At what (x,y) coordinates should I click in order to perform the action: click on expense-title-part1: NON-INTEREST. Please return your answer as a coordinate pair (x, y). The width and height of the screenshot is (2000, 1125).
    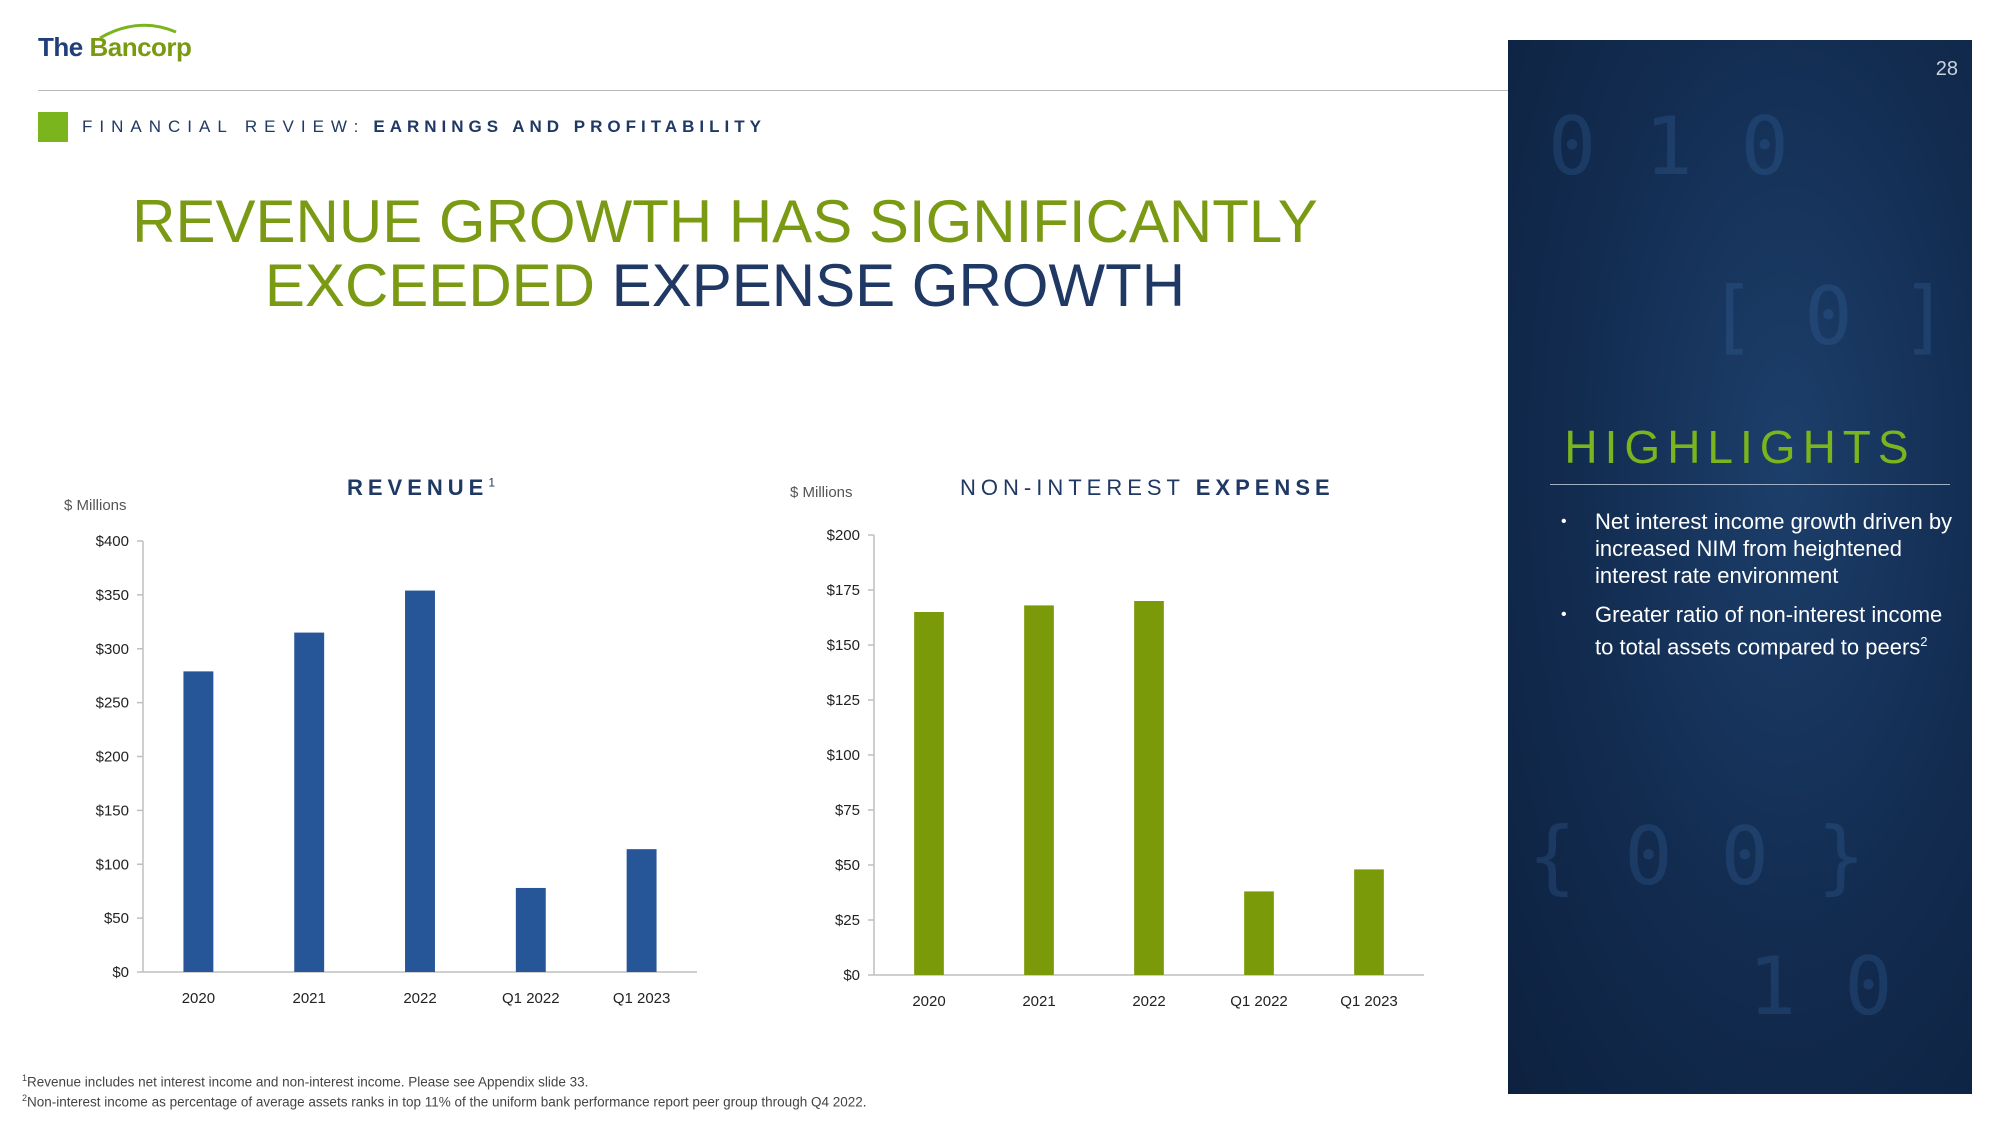
    Looking at the image, I should click on (1072, 487).